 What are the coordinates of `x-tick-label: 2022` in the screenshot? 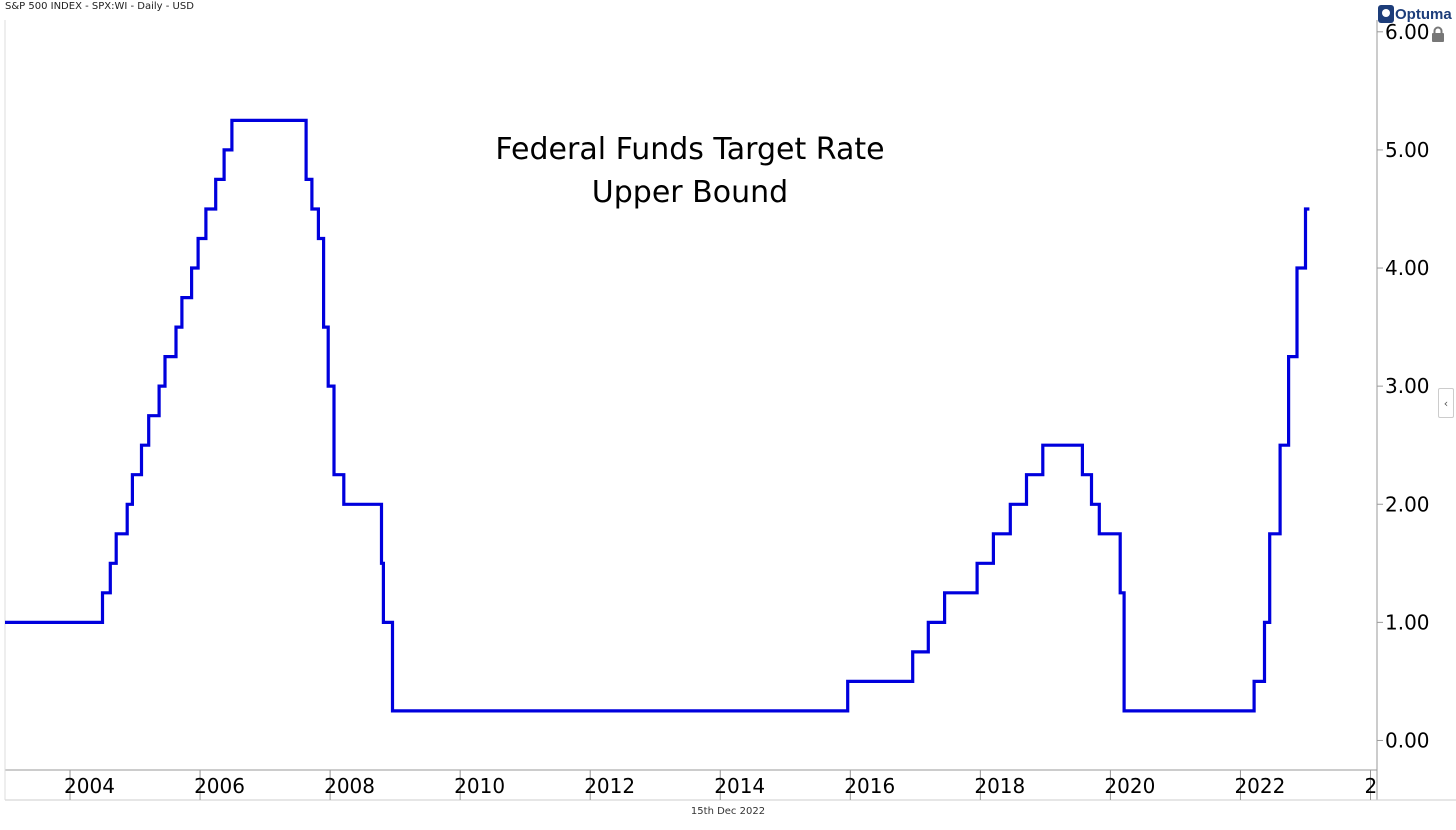 It's located at (1259, 786).